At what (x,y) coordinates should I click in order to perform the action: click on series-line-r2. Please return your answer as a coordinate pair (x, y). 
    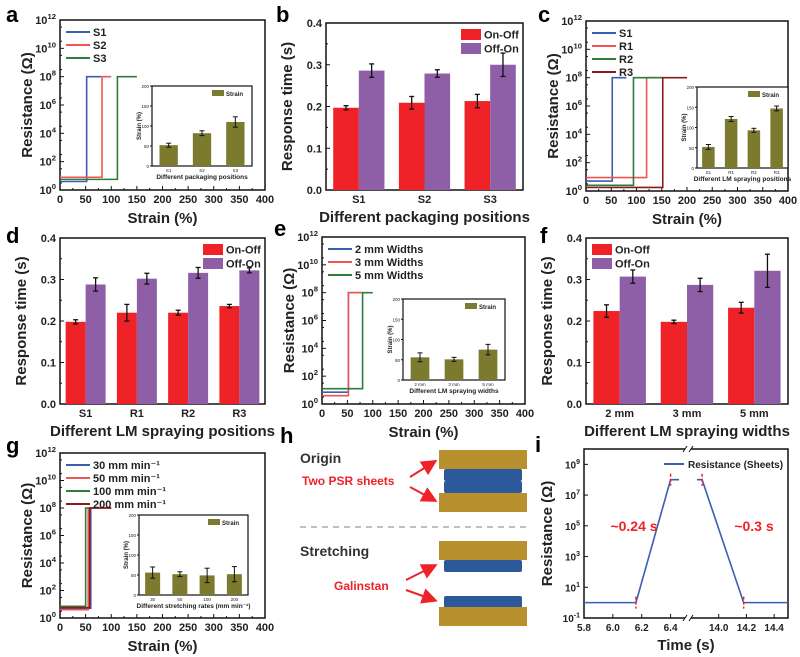
    Looking at the image, I should click on (624, 131).